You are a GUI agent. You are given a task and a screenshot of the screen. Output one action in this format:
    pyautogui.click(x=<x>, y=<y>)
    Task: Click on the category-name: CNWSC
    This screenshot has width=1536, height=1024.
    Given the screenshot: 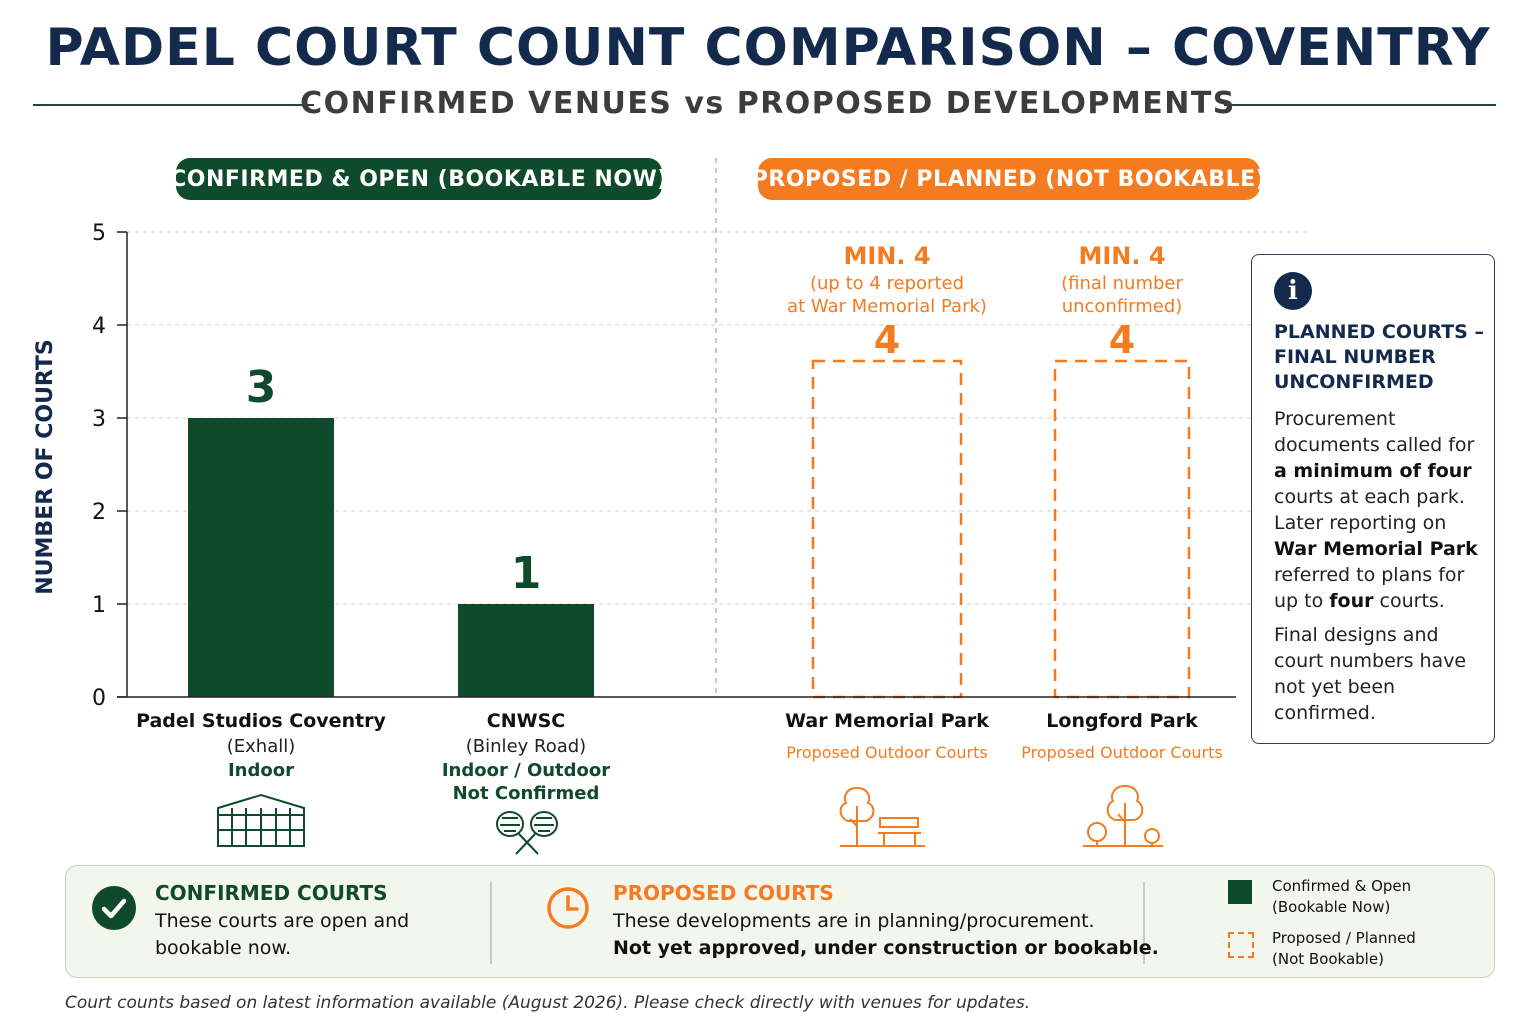 What is the action you would take?
    pyautogui.click(x=526, y=721)
    